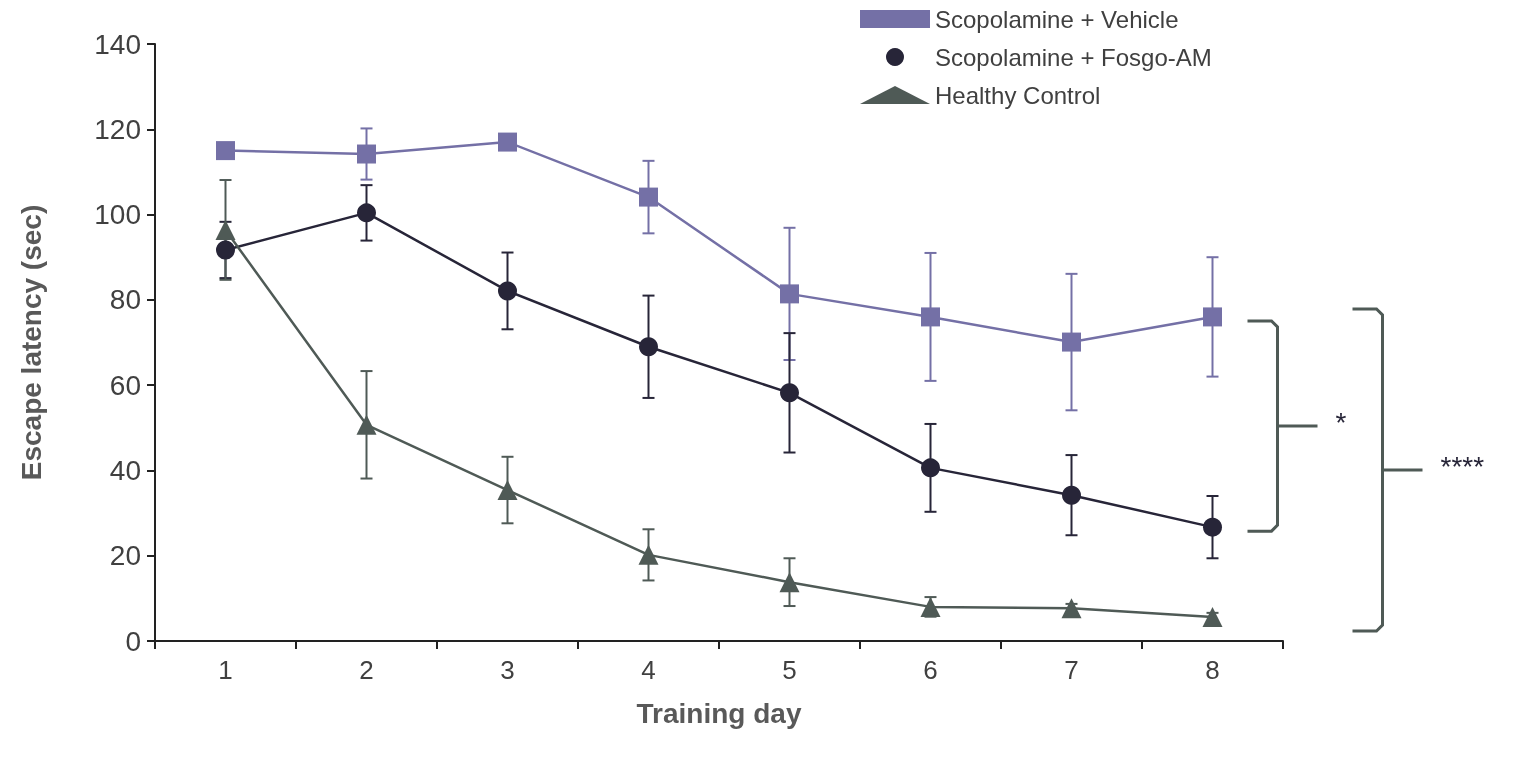 The image size is (1534, 757). Describe the element at coordinates (1018, 95) in the screenshot. I see `legend-label: Healthy Control` at that location.